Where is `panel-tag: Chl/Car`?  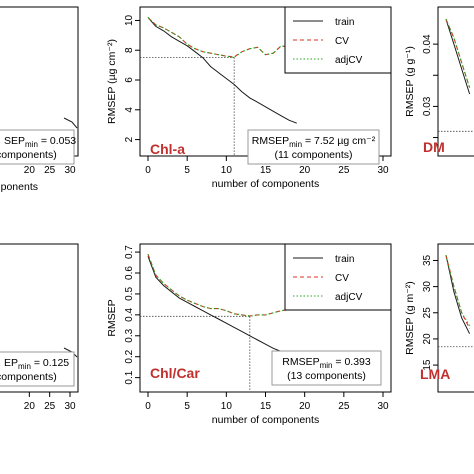
panel-tag: Chl/Car is located at coordinates (175, 373).